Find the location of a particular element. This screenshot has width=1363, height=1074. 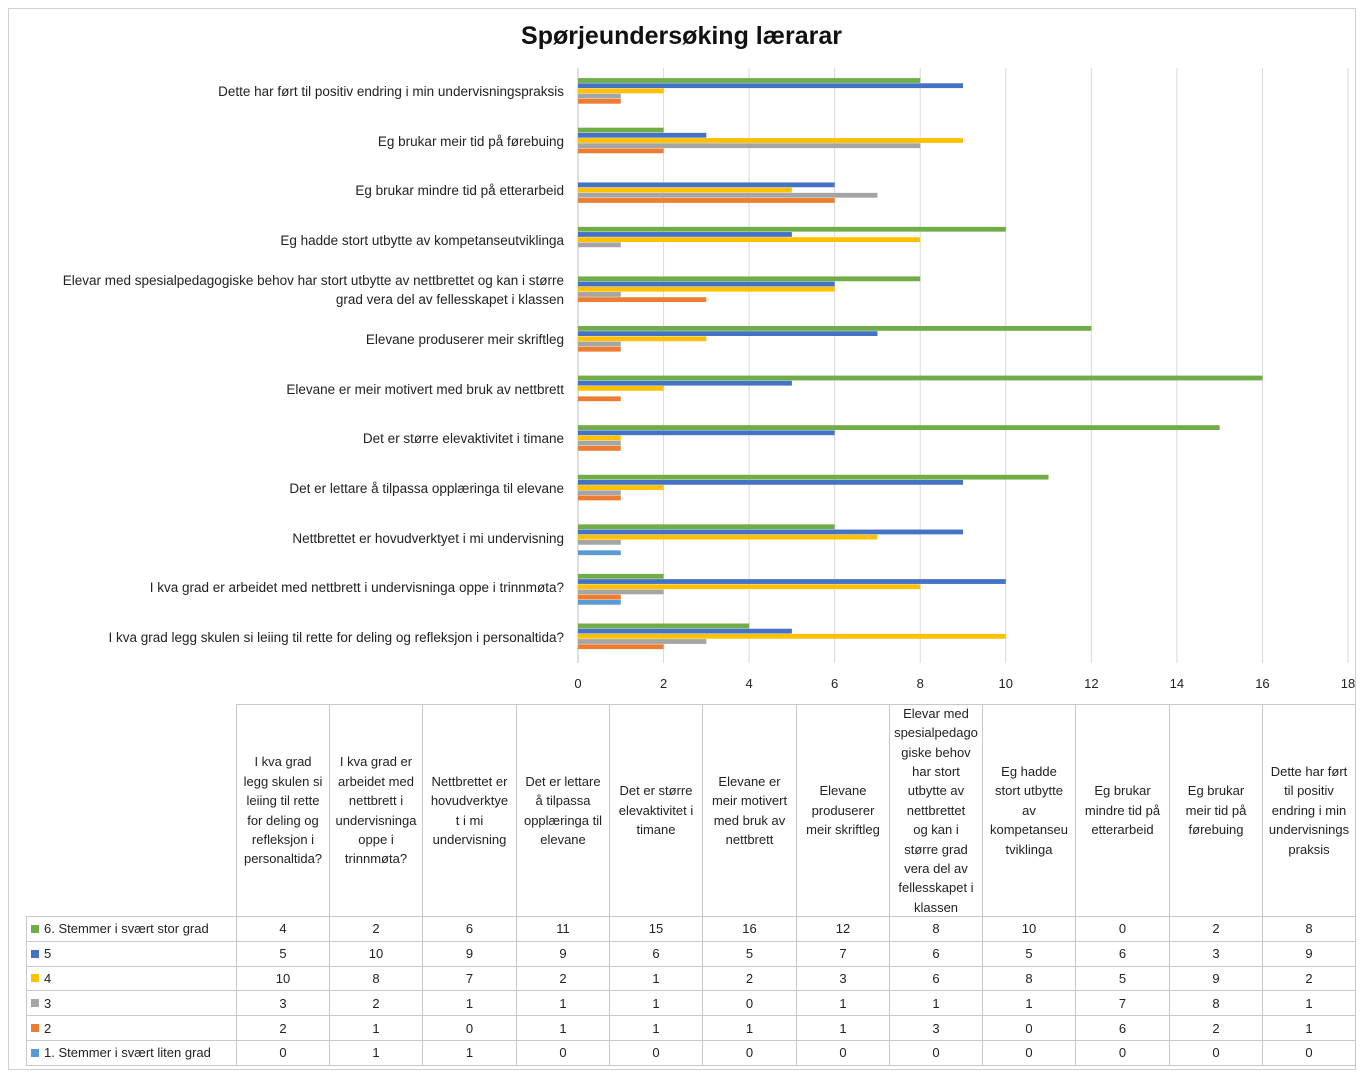

table-header-line: elevaktivitet i is located at coordinates (656, 810).